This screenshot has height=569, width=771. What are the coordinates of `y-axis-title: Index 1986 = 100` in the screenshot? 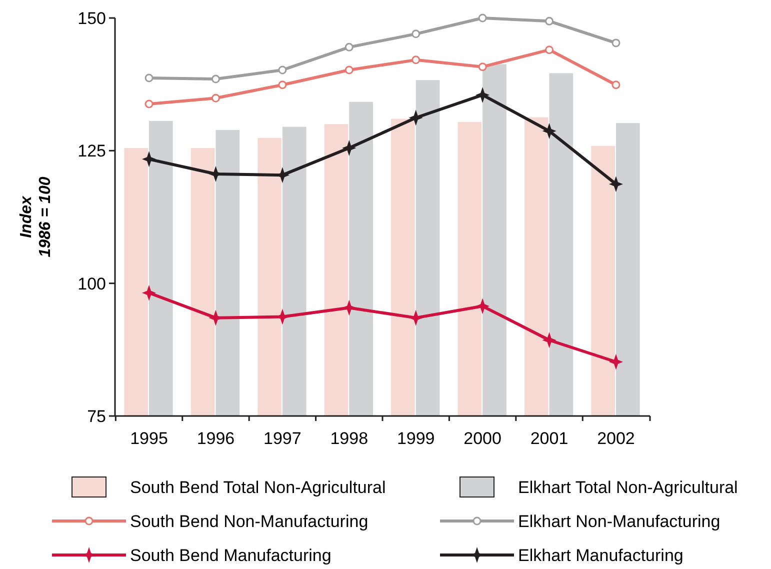 It's located at (36, 217).